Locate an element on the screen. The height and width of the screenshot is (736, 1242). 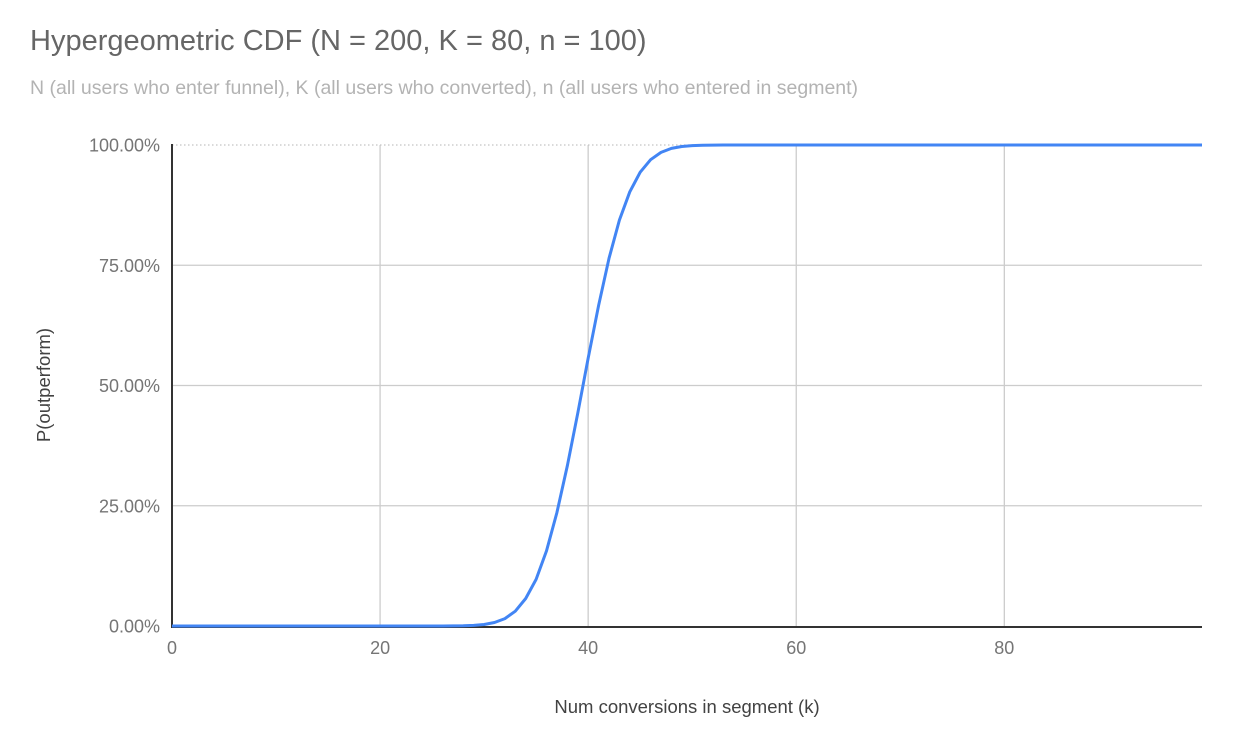
y-tick-label: 25.00% is located at coordinates (129, 506).